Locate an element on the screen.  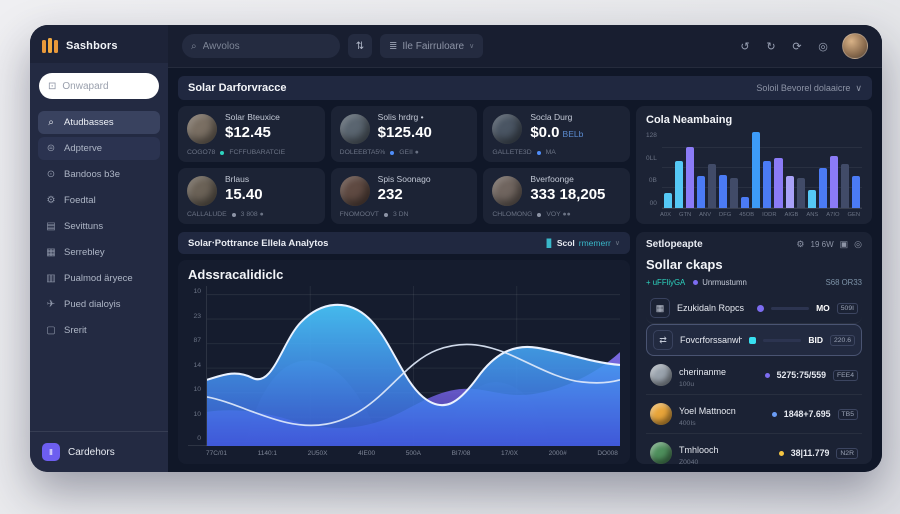
stat-card: Spis Soonago 232 FNOMOOVT 3 DN is located at coordinates (404, 196).